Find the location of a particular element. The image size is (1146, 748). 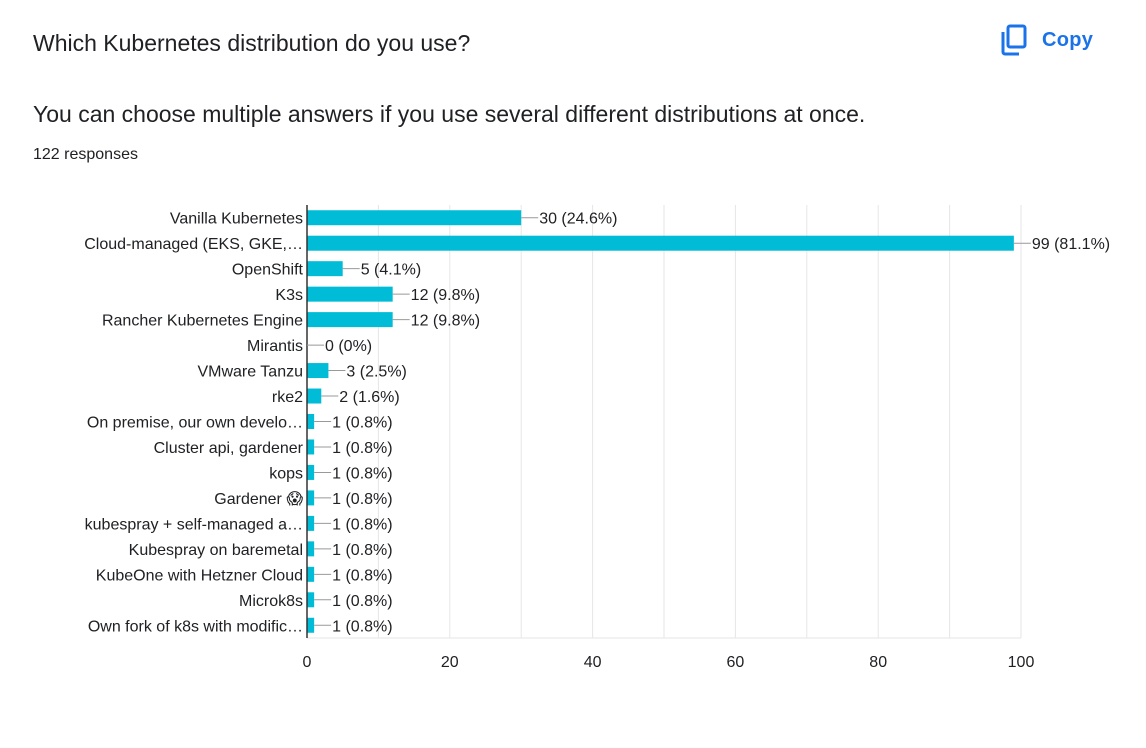

x-tick-label: 20 is located at coordinates (450, 662).